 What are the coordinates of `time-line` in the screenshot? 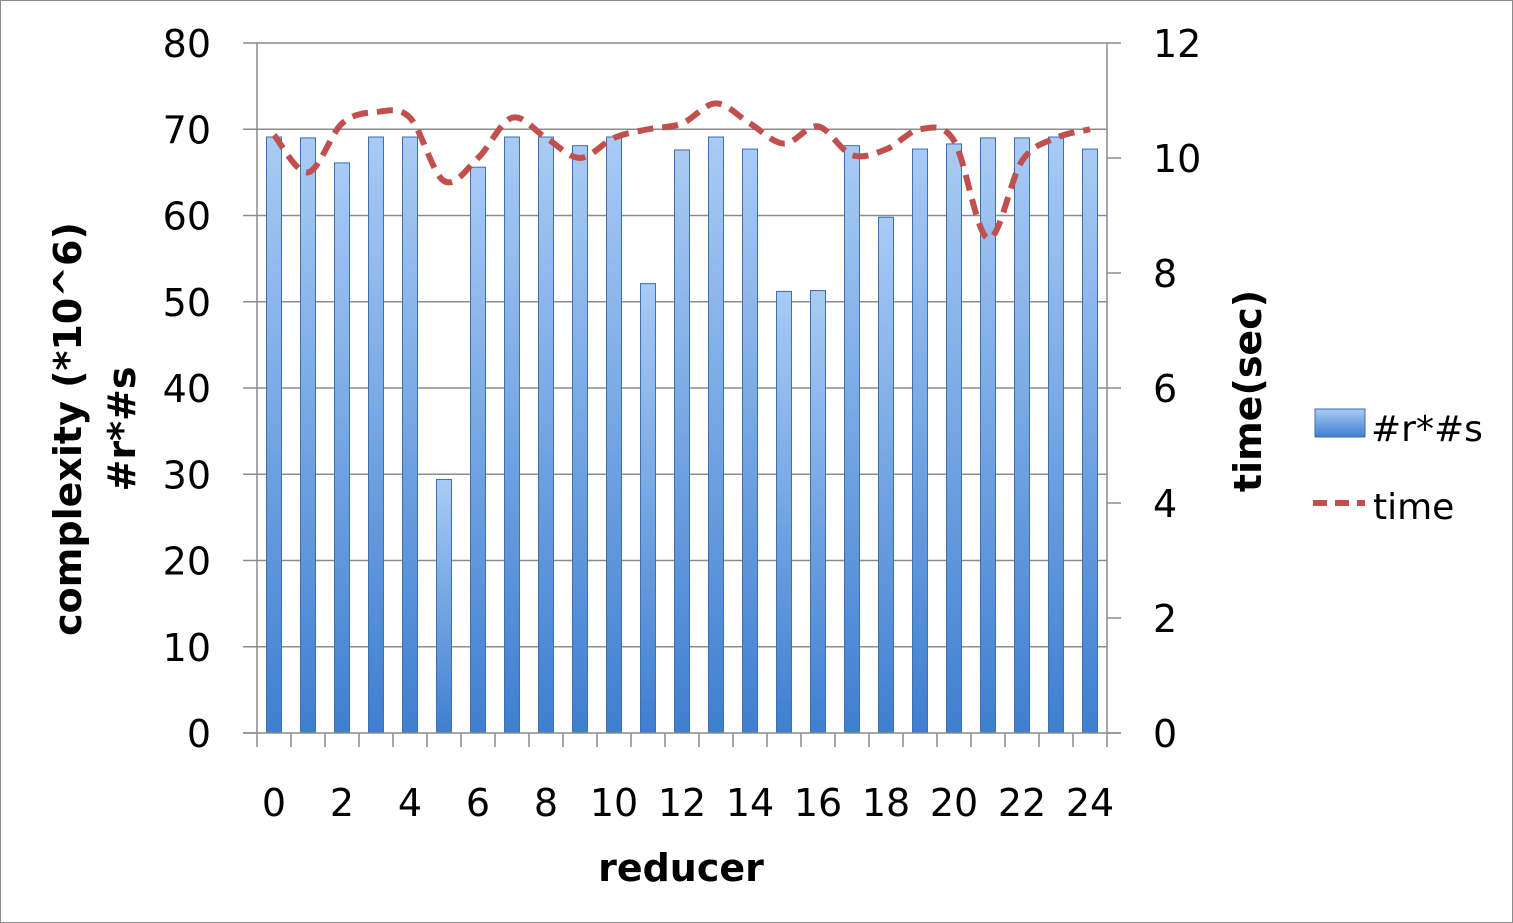 It's located at (681, 171).